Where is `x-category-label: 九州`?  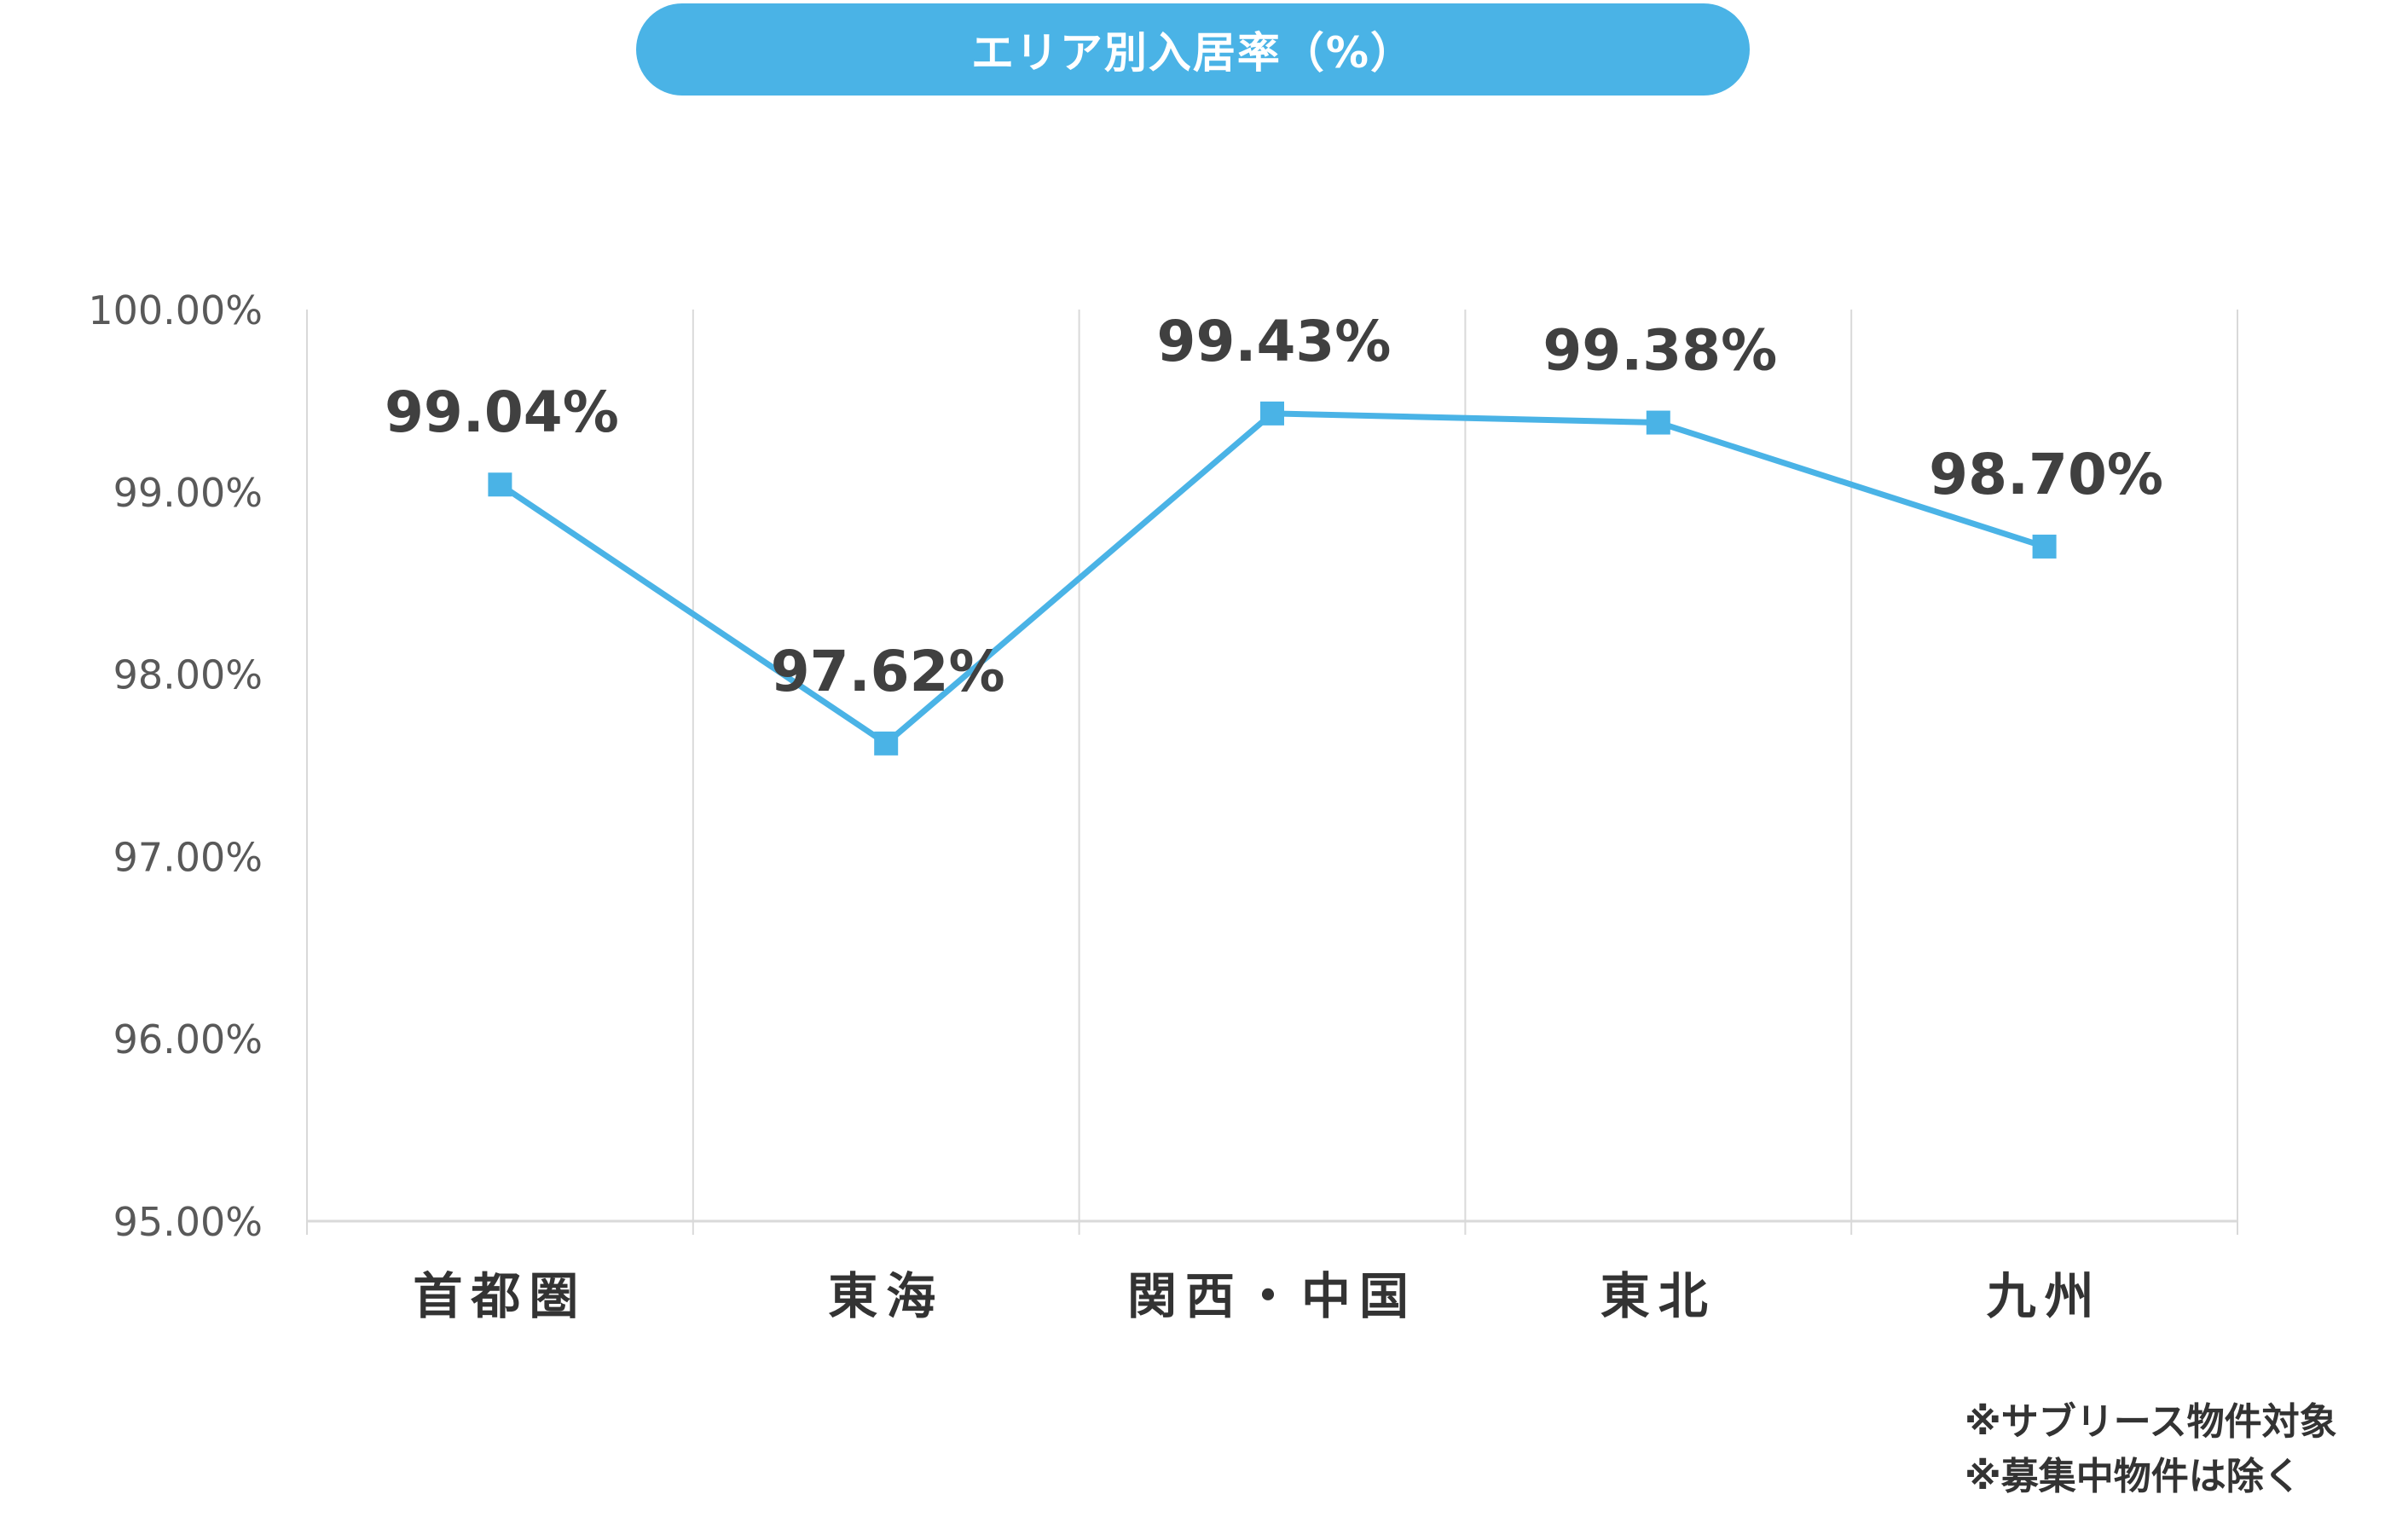 x-category-label: 九州 is located at coordinates (2045, 1296).